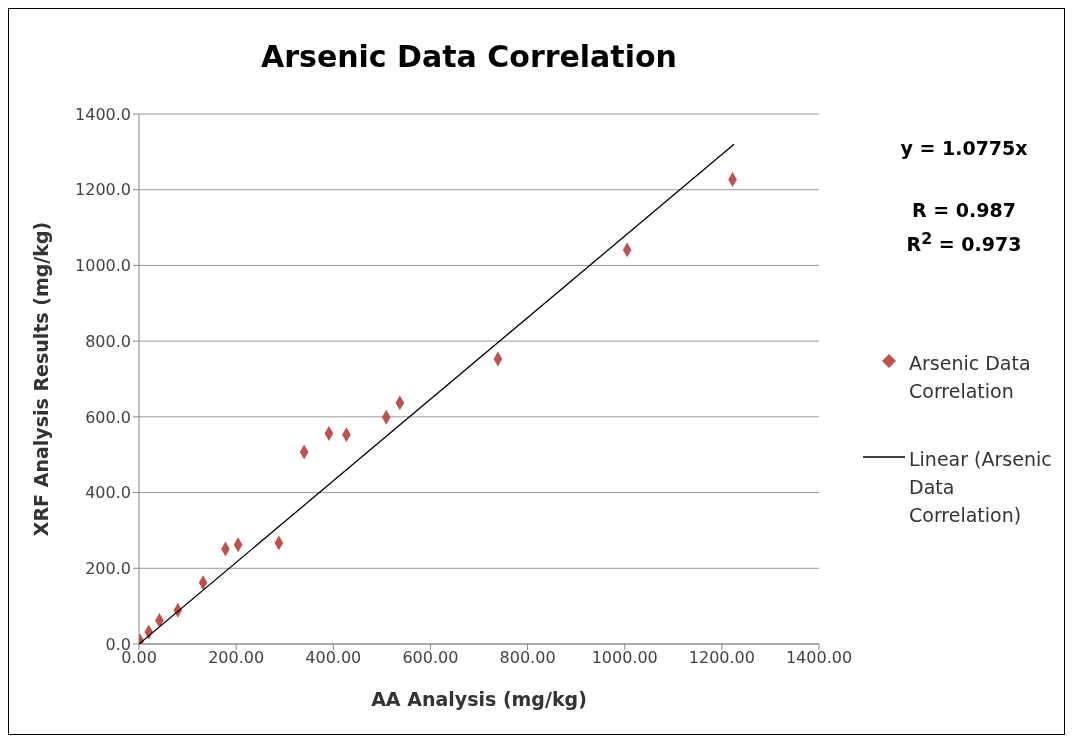  What do you see at coordinates (981, 487) in the screenshot?
I see `legend-label: Linear (Arsenic Data Correlation)` at bounding box center [981, 487].